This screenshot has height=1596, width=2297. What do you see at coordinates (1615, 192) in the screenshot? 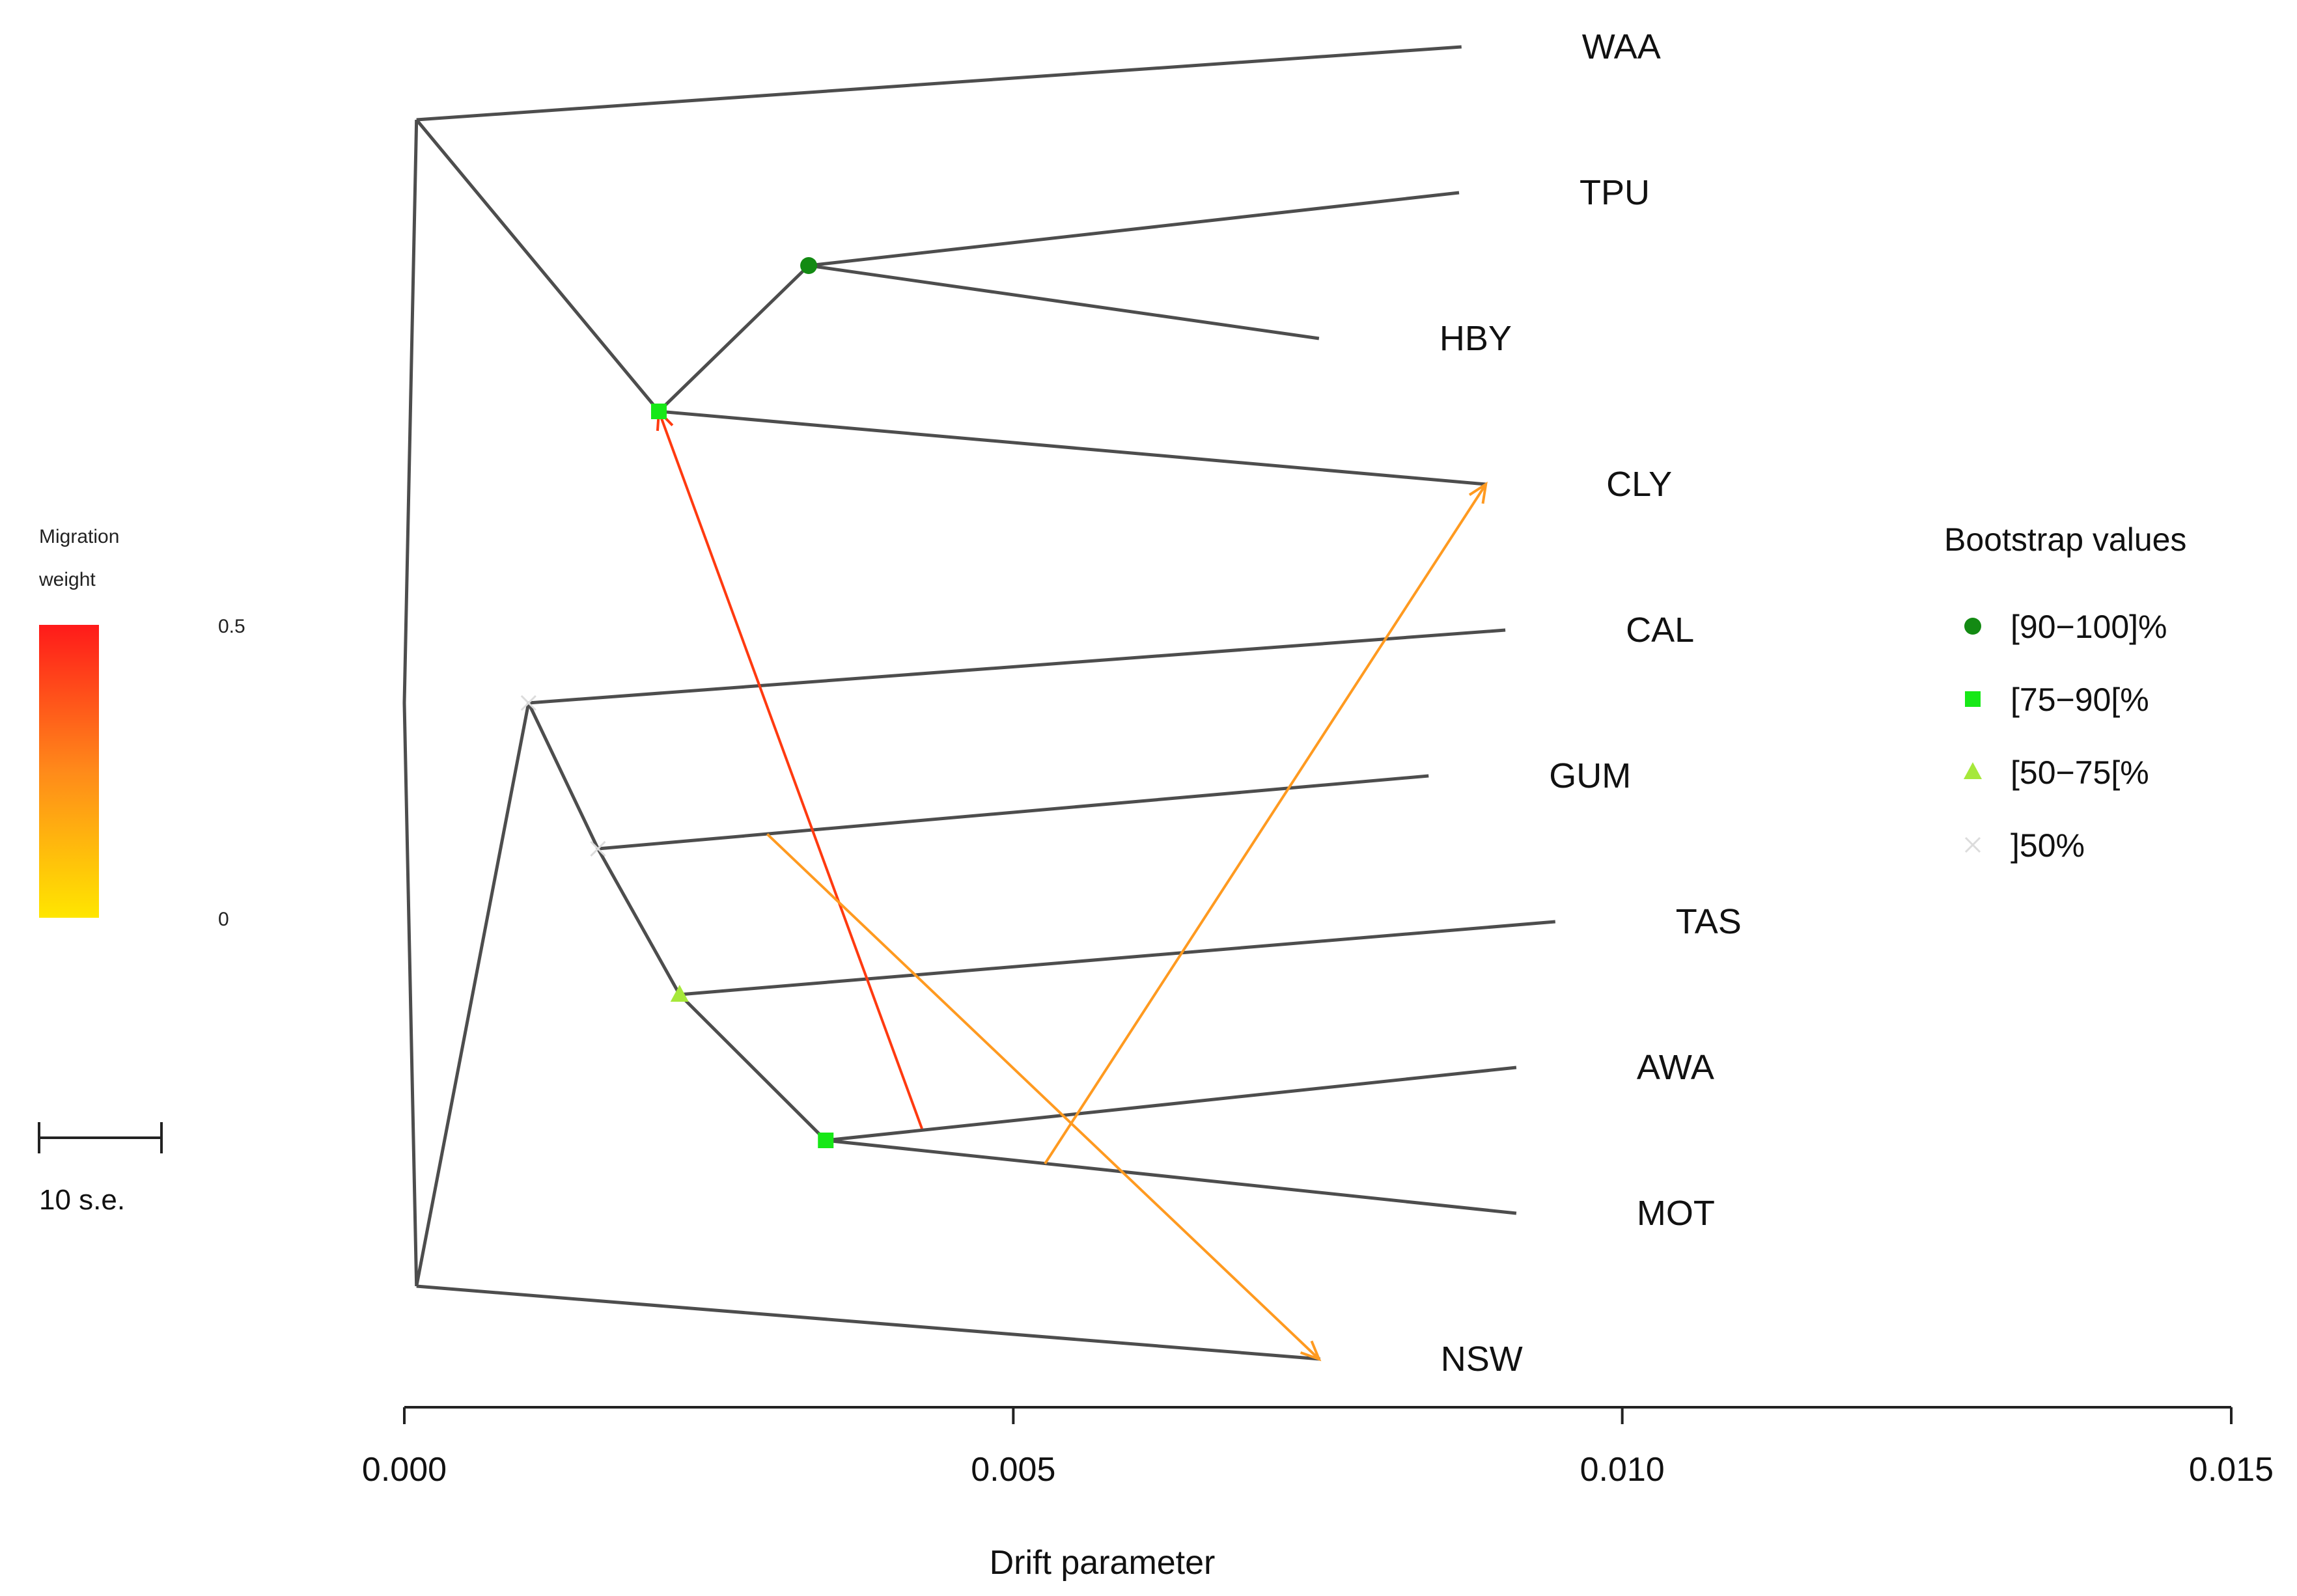
I see `population-label-tpu: TPU` at bounding box center [1615, 192].